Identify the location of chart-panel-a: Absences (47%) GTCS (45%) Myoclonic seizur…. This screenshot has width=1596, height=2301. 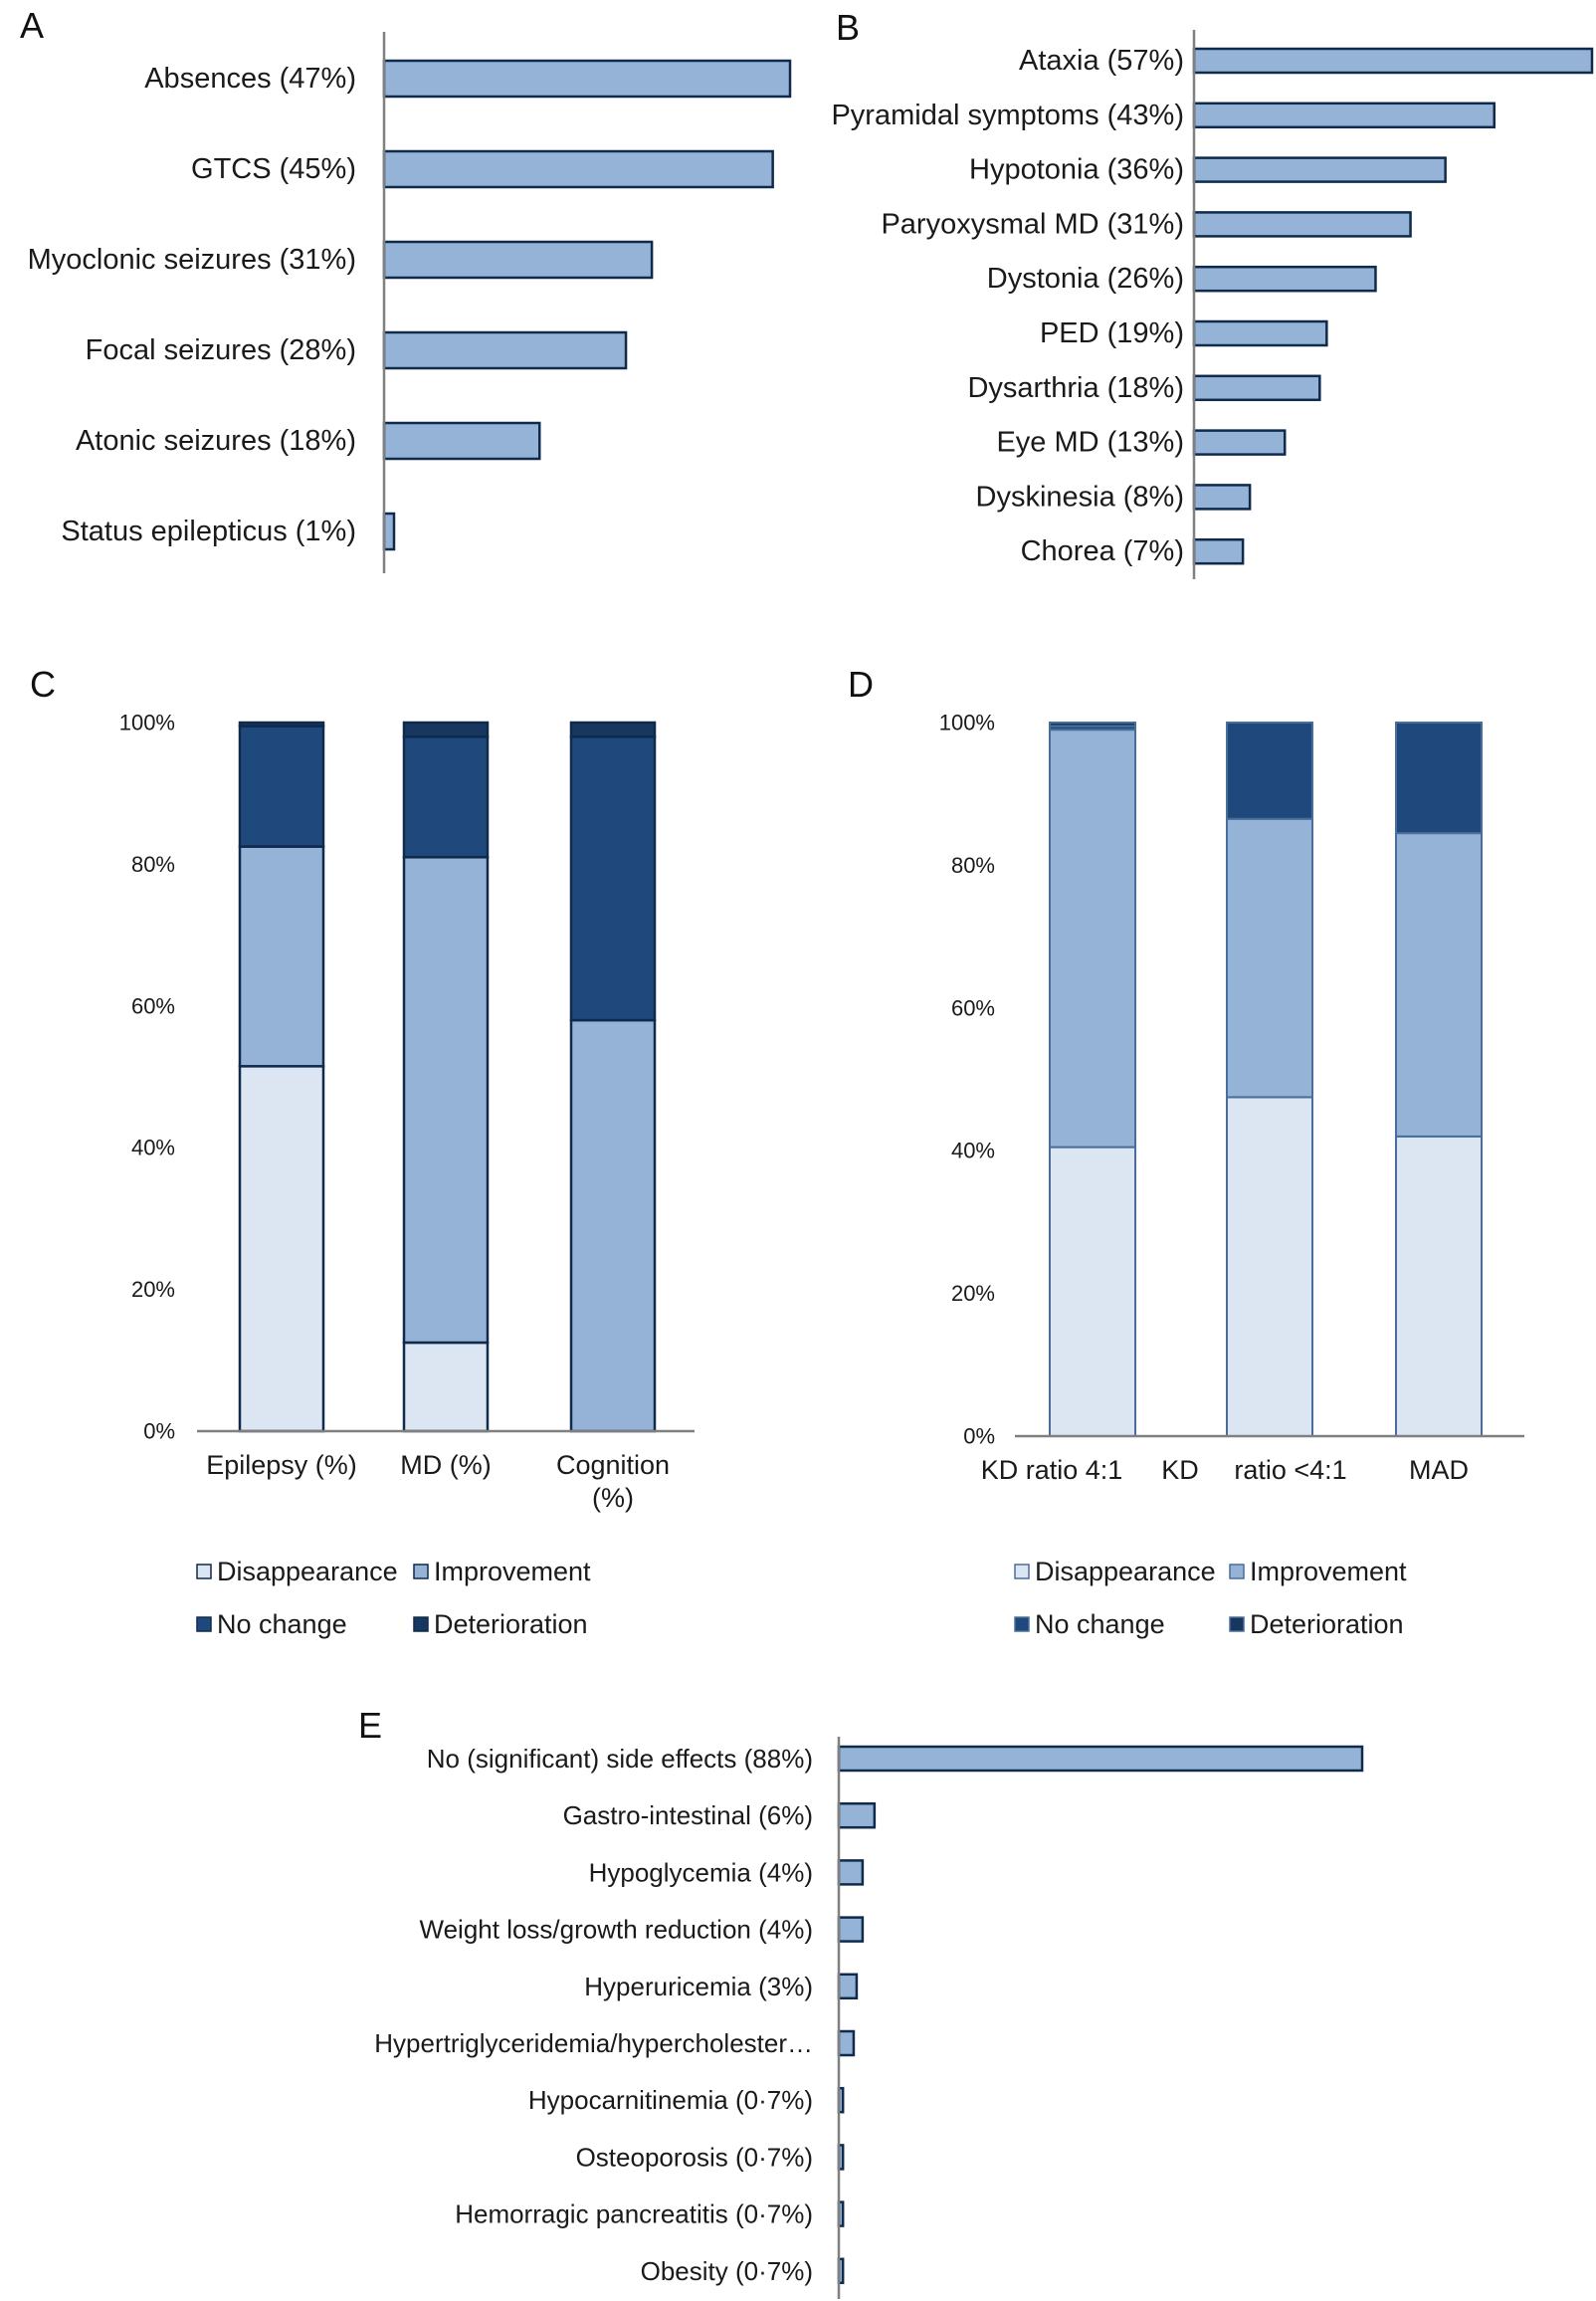
(410, 302).